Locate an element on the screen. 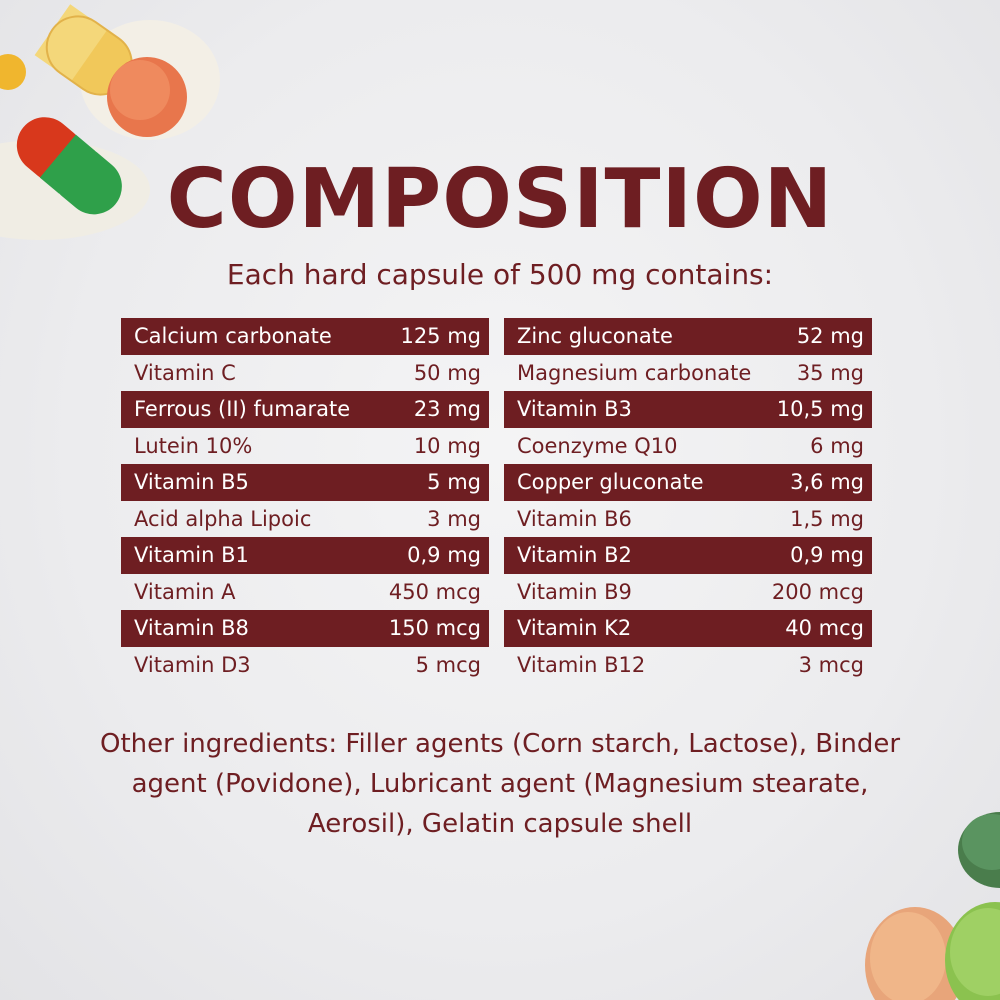 The height and width of the screenshot is (1000, 1000). table-row: Lutein 10% 10 mg is located at coordinates (305, 446).